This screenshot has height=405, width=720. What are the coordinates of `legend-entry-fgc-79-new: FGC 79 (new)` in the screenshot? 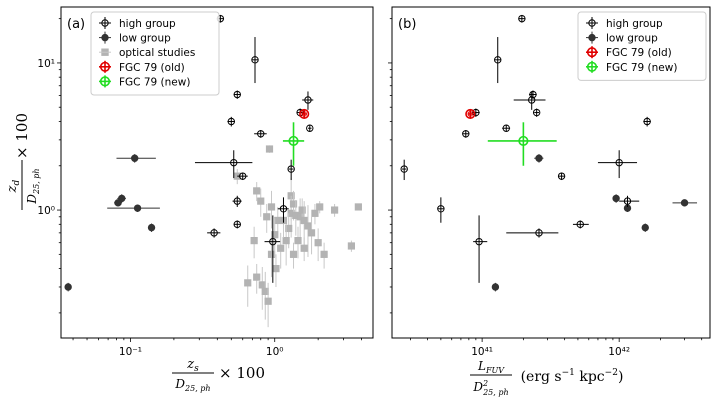 It's located at (144, 81).